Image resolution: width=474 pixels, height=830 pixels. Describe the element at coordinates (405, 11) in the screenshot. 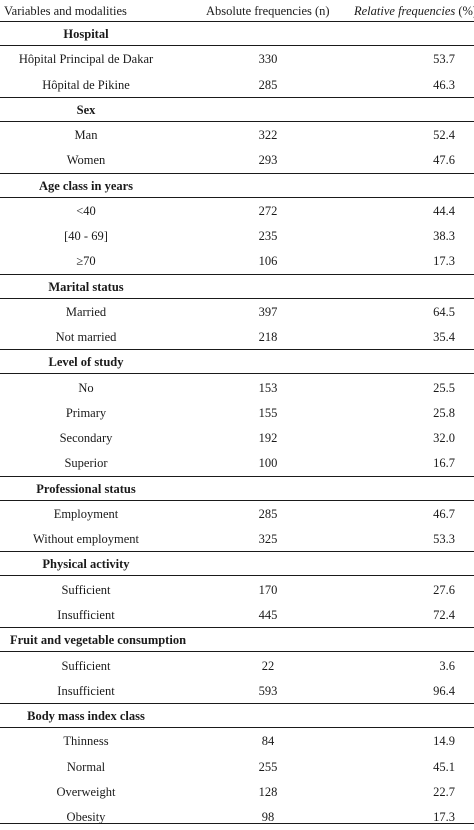

I see `header-relative-label: Relative frequencies` at that location.